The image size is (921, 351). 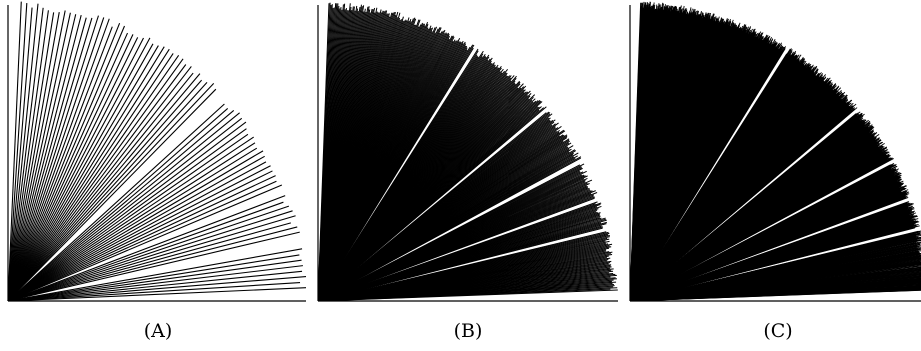 What do you see at coordinates (468, 331) in the screenshot?
I see `panel-b-caption: (B)` at bounding box center [468, 331].